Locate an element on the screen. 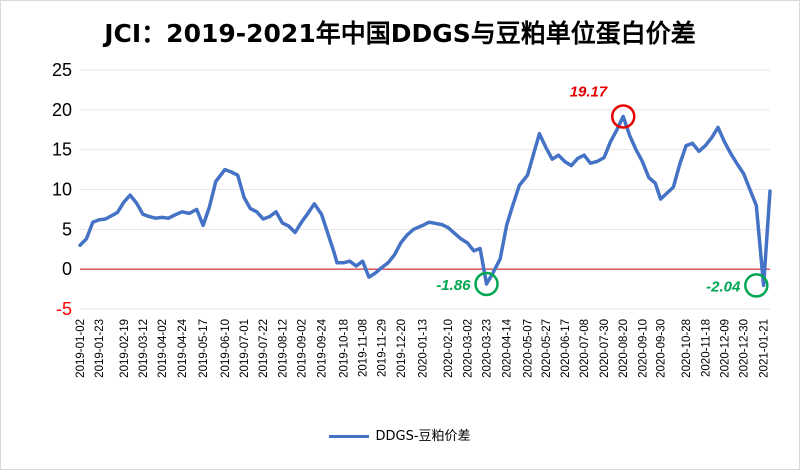  x-tick-label: 2019-10-18 is located at coordinates (344, 348).